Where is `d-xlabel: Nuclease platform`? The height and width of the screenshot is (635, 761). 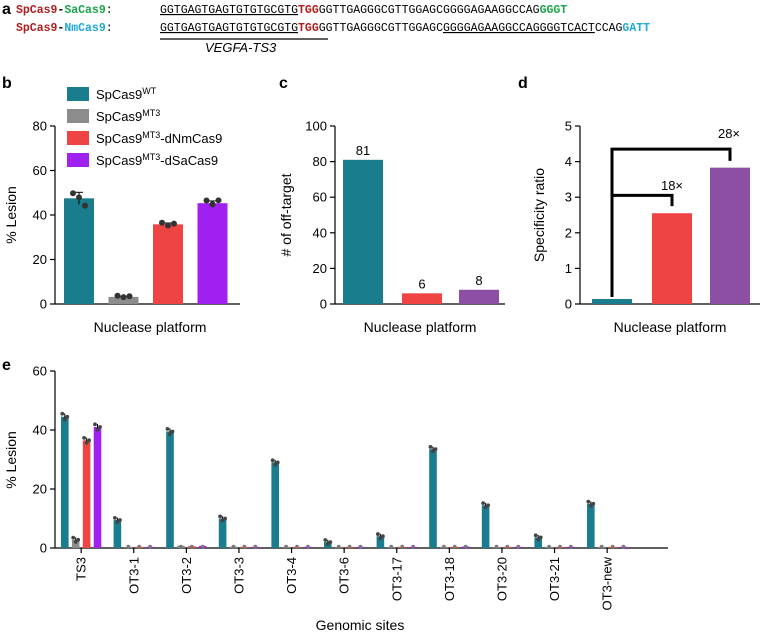
d-xlabel: Nuclease platform is located at coordinates (670, 327).